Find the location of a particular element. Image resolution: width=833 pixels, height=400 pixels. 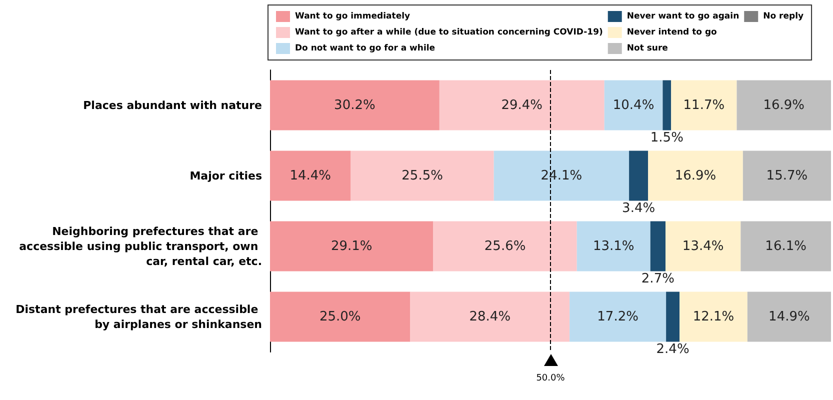

data-label: 25.0% is located at coordinates (340, 316).